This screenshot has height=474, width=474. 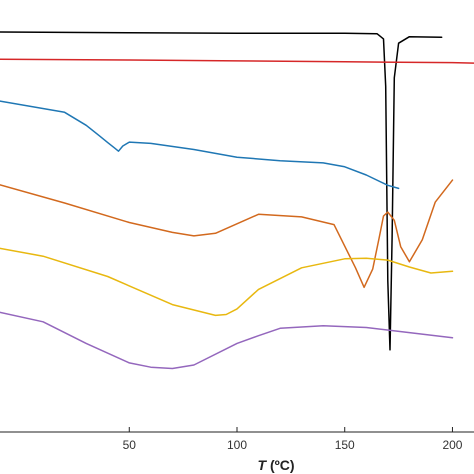 I want to click on x-axis-label-variable: T, so click(x=263, y=465).